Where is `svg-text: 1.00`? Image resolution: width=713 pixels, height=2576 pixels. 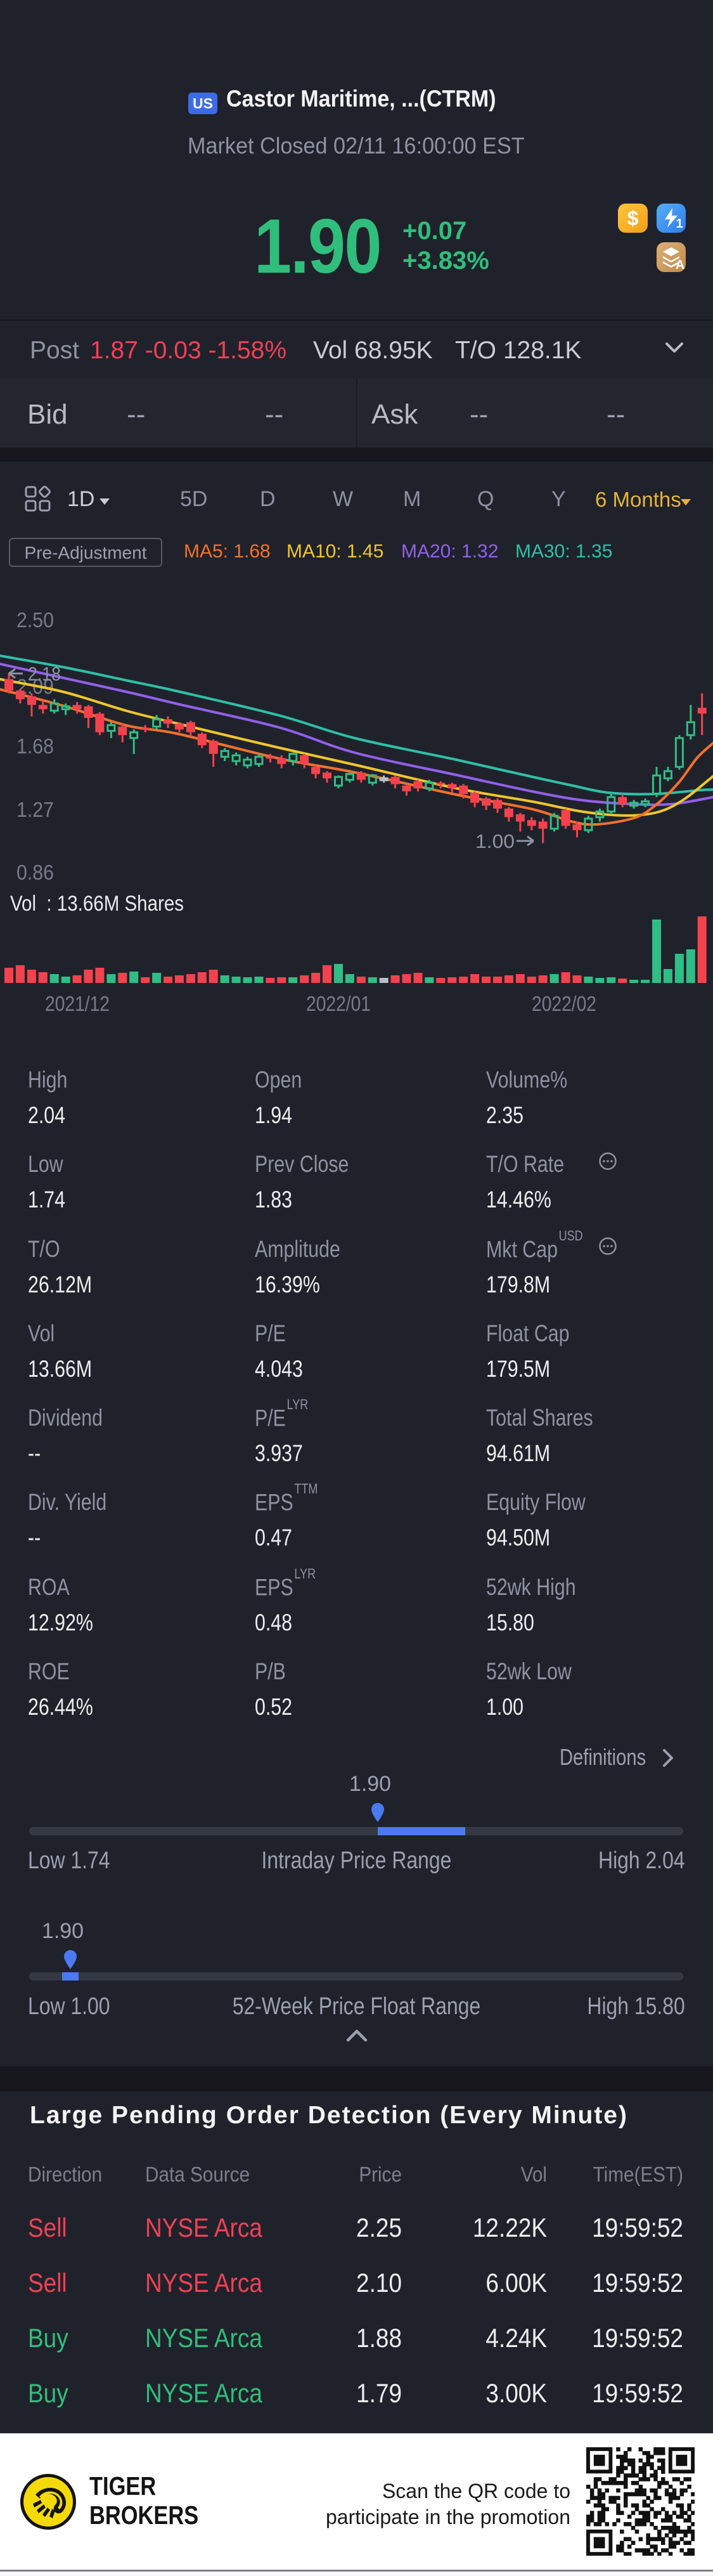 svg-text: 1.00 is located at coordinates (495, 841).